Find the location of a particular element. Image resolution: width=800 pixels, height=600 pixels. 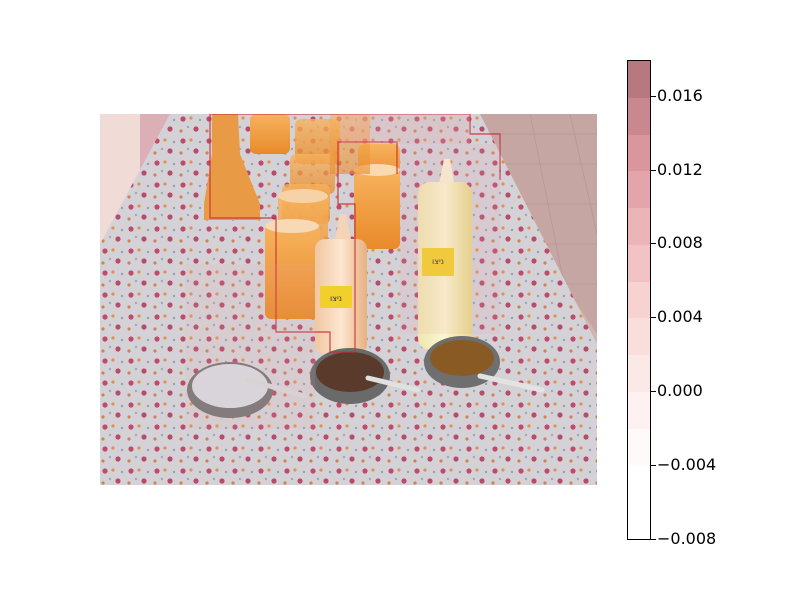

bottle-label-left: ניצו is located at coordinates (336, 298).